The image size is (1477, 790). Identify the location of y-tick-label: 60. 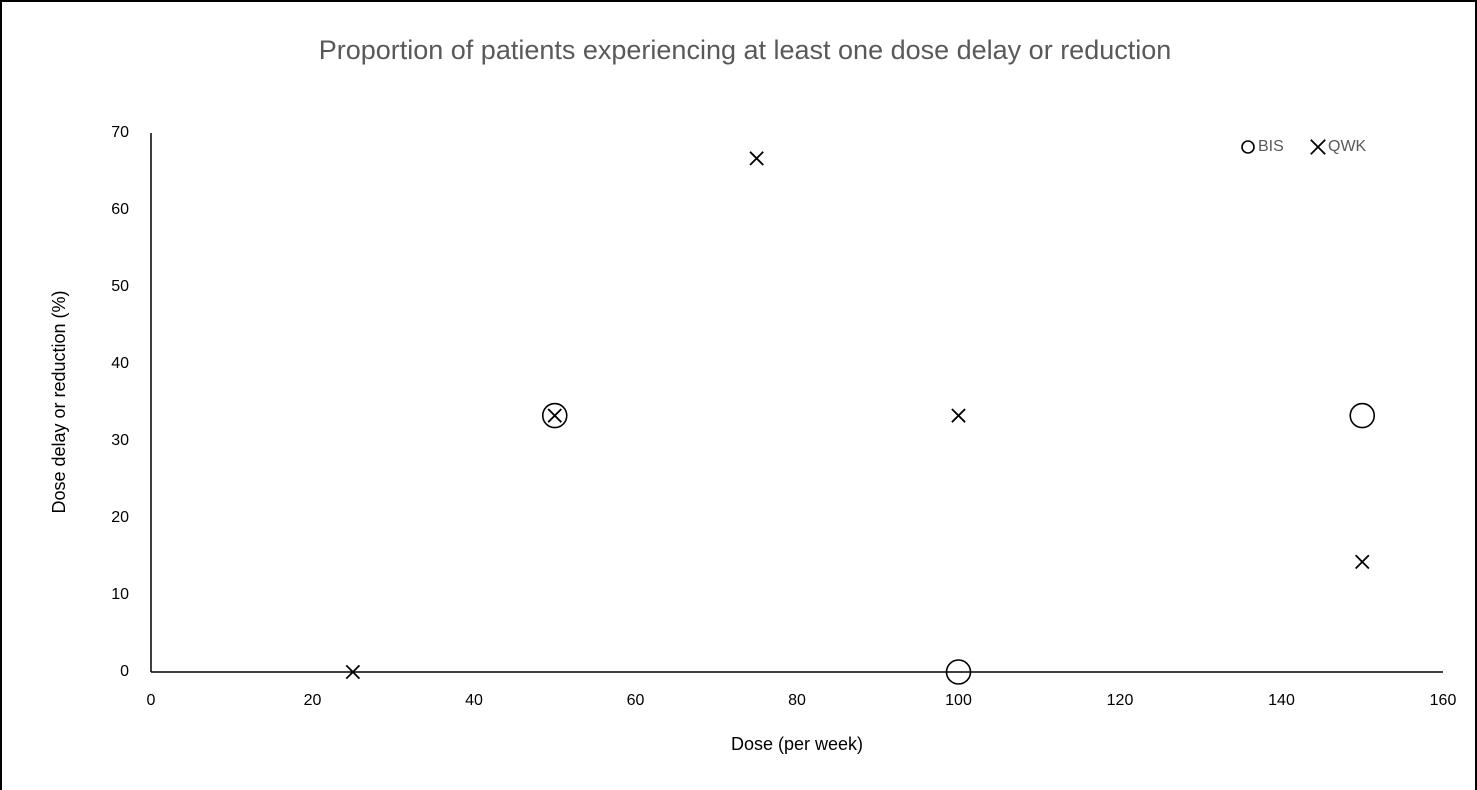
(120, 209).